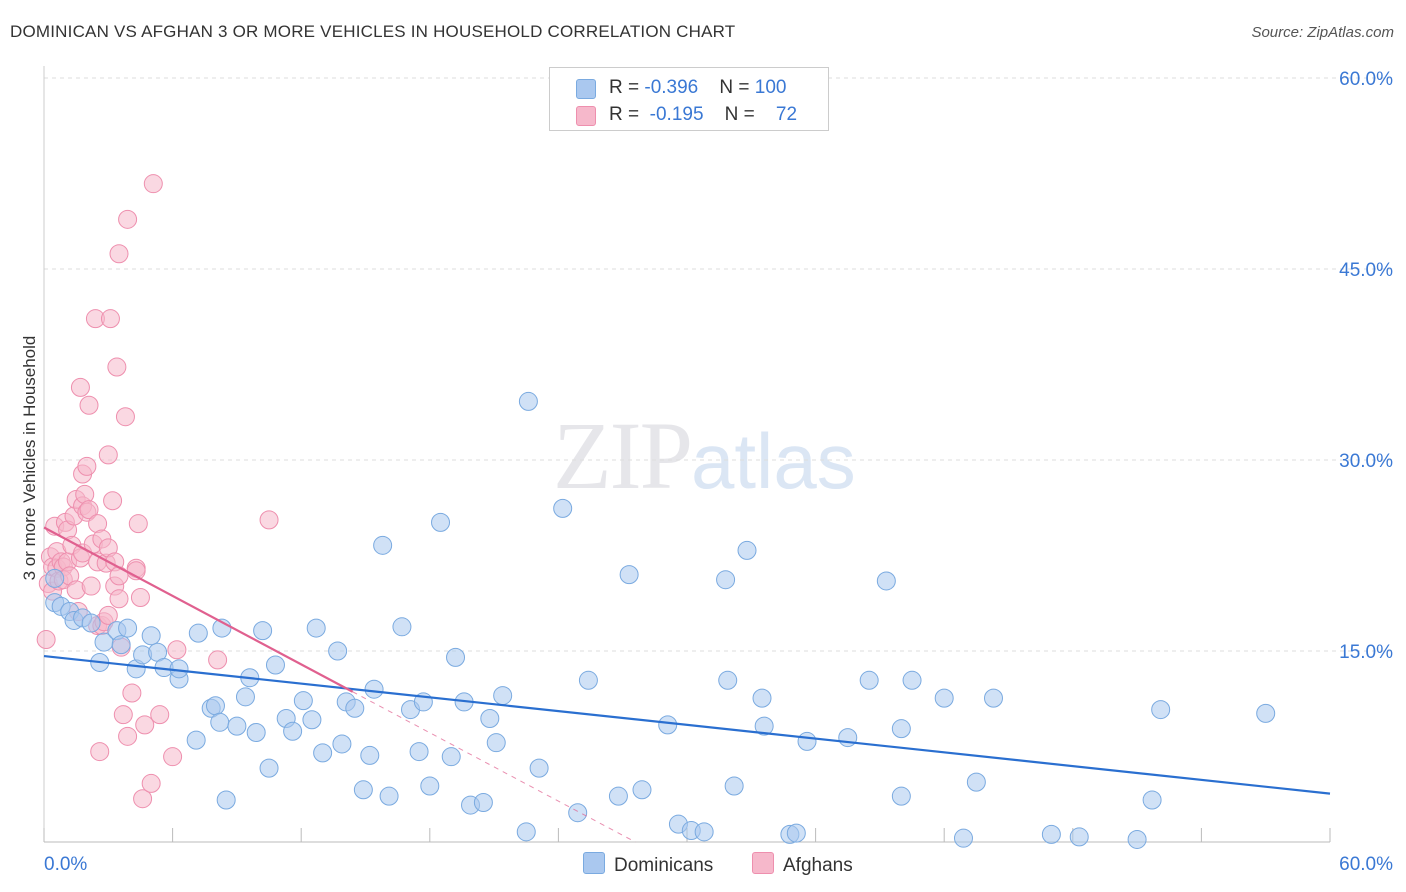 This screenshot has height=892, width=1406. Describe the element at coordinates (1366, 652) in the screenshot. I see `y-tick-label: 15.0%` at that location.